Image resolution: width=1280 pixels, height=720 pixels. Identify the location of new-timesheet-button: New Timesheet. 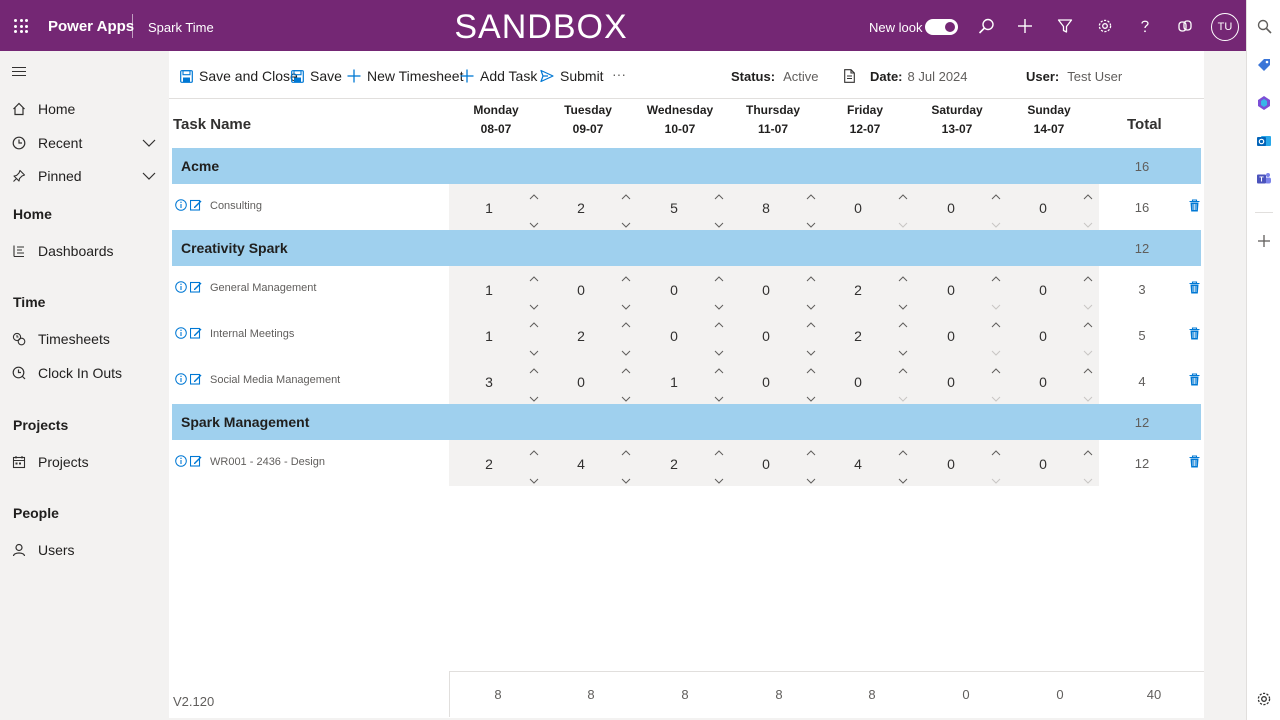
(405, 76).